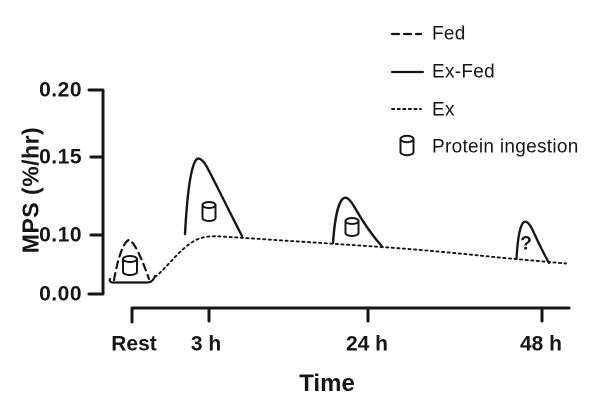 The width and height of the screenshot is (600, 410). I want to click on ex-fed-peak-48h, so click(533, 242).